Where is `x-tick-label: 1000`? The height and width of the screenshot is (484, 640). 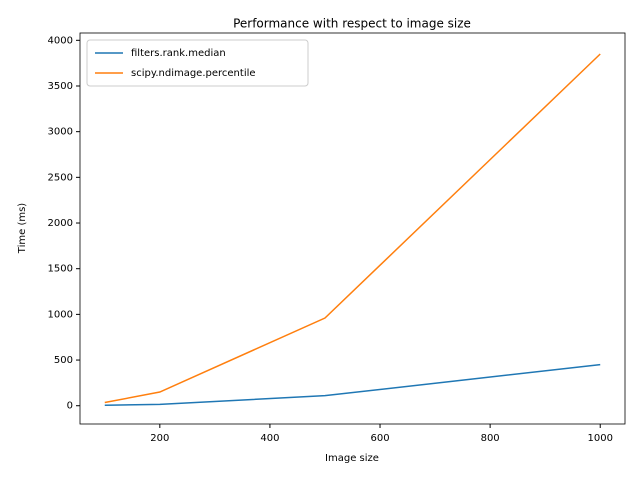
x-tick-label: 1000 is located at coordinates (600, 438).